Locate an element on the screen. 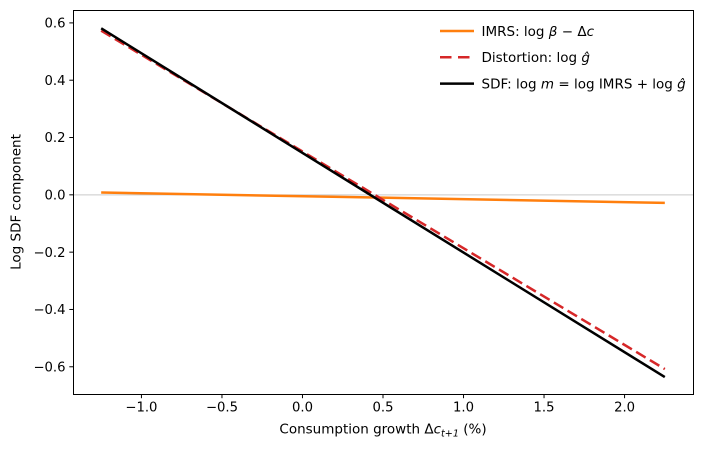  legend-item-sdf: SDF: log m = log IMRS + log ĝ is located at coordinates (563, 84).